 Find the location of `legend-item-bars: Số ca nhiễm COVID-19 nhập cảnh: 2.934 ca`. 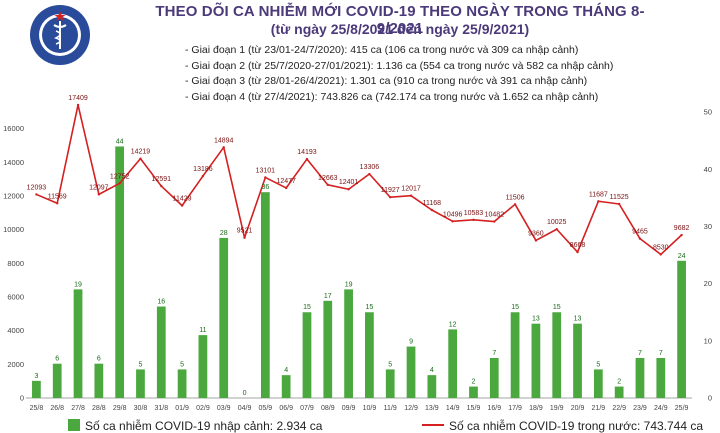

legend-item-bars: Số ca nhiễm COVID-19 nhập cảnh: 2.934 ca is located at coordinates (195, 426).